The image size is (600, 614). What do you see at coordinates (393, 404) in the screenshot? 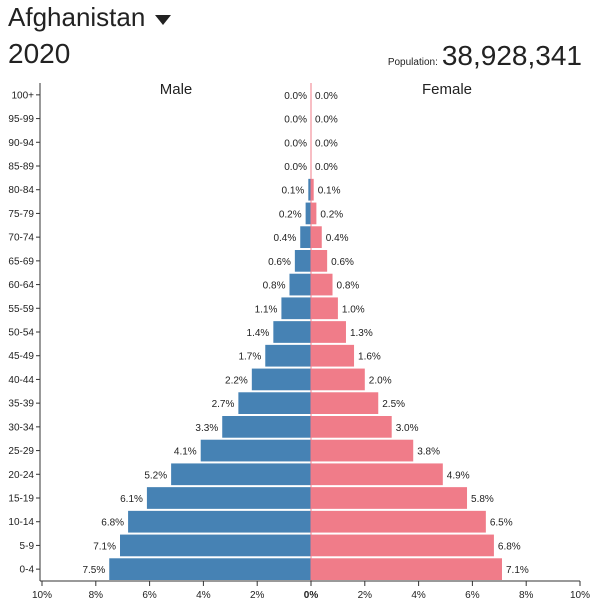
I see `data-label-female: 2.5%` at bounding box center [393, 404].